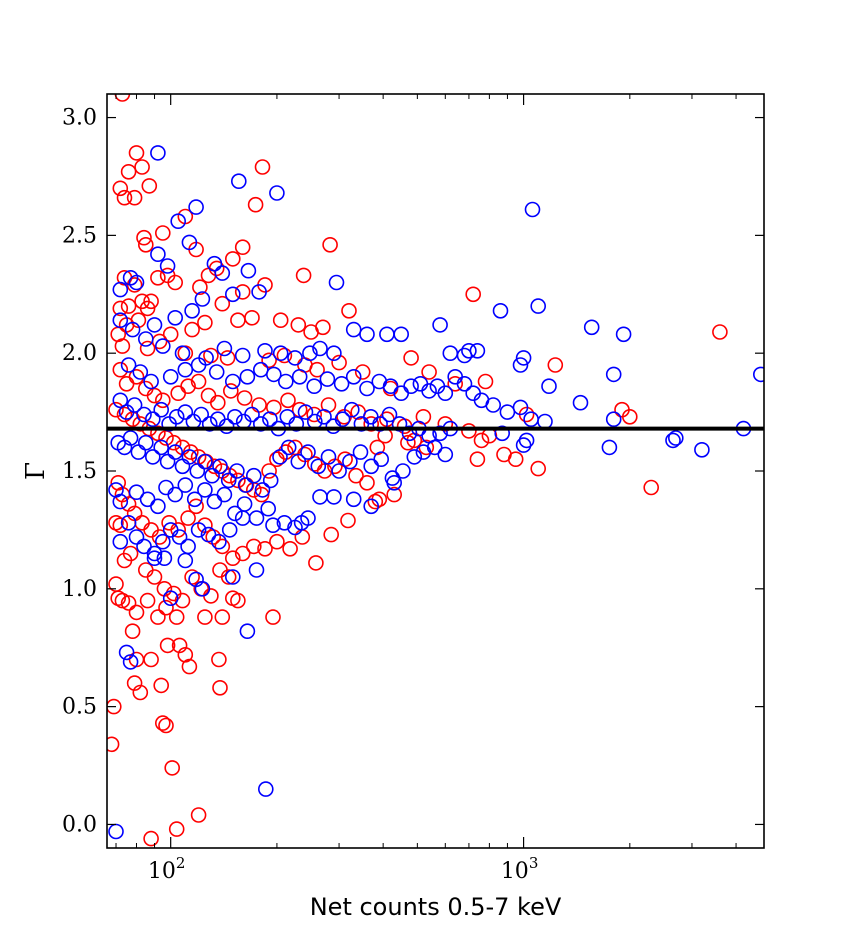  What do you see at coordinates (79, 589) in the screenshot?
I see `y-tick-label: 1.0` at bounding box center [79, 589].